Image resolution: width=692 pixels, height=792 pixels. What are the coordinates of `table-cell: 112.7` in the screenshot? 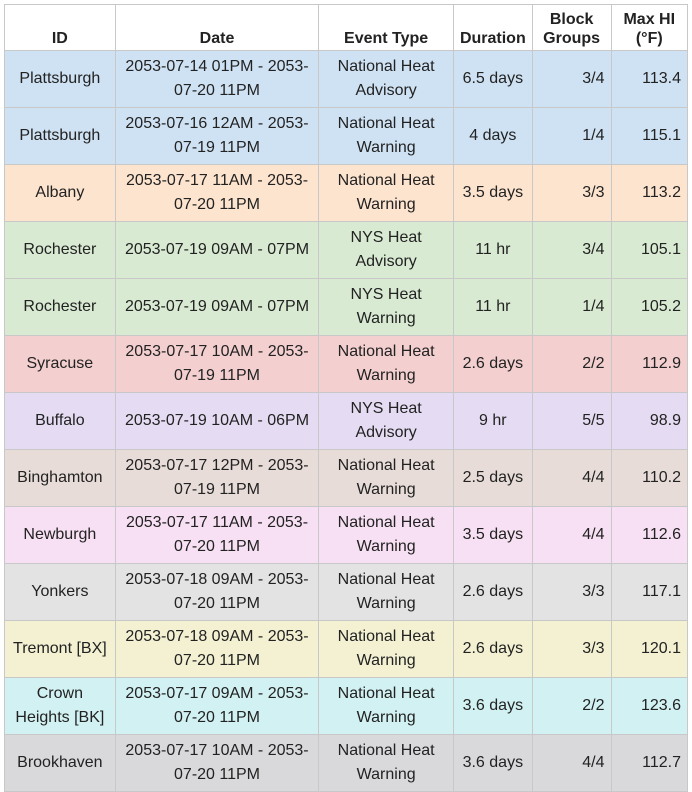 It's located at (649, 763).